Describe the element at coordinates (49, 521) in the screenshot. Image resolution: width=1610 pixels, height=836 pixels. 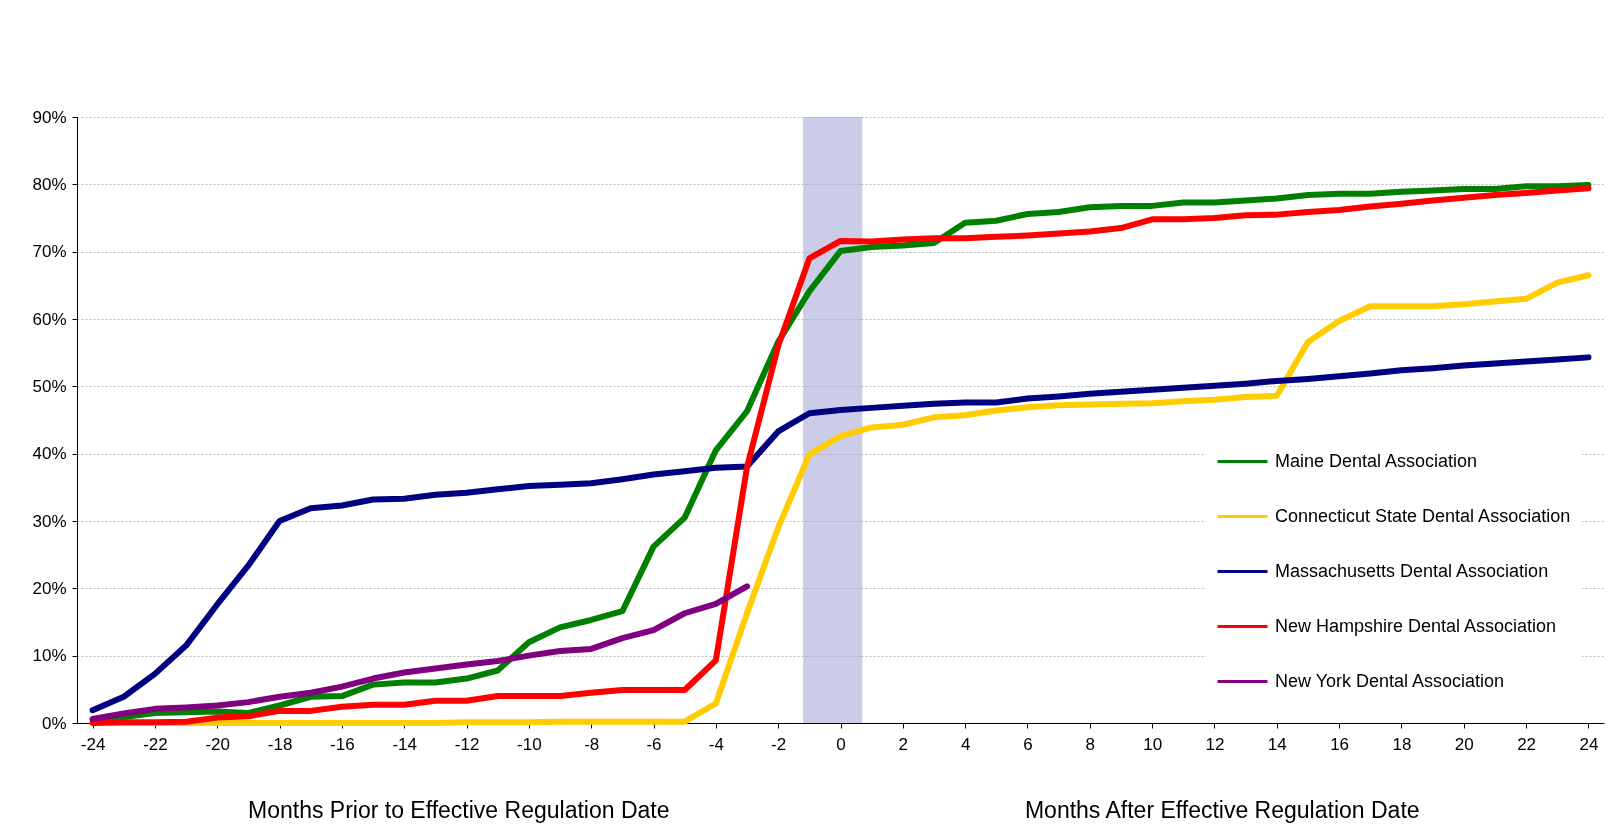
I see `y-tick-label: 30%` at that location.